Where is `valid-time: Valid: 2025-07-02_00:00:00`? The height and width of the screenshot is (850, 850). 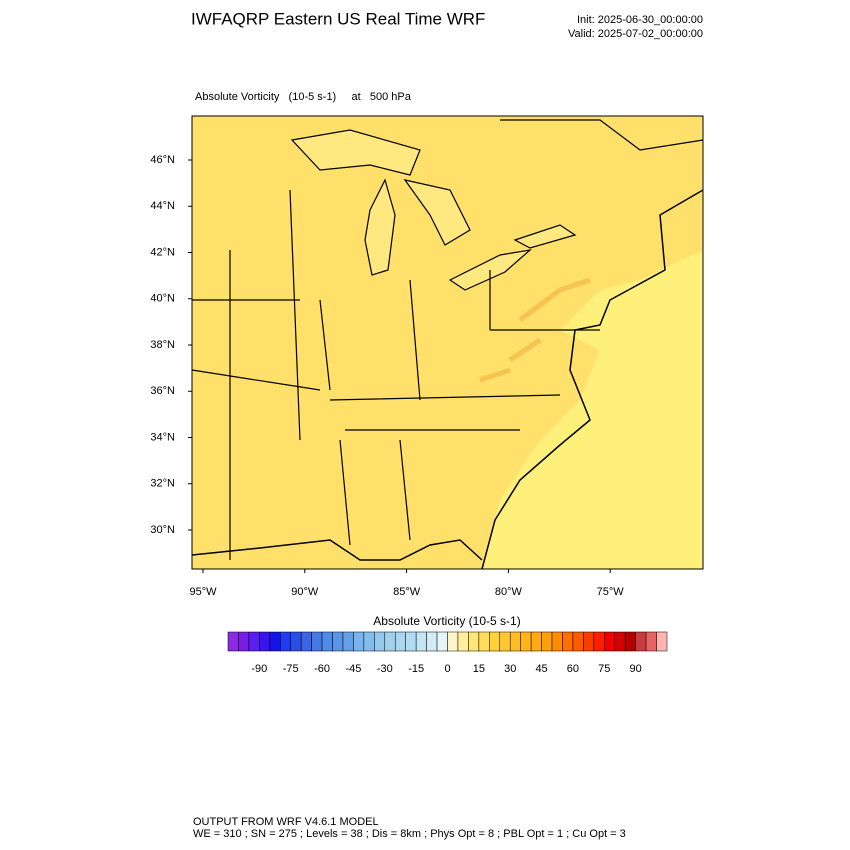 valid-time: Valid: 2025-07-02_00:00:00 is located at coordinates (635, 34).